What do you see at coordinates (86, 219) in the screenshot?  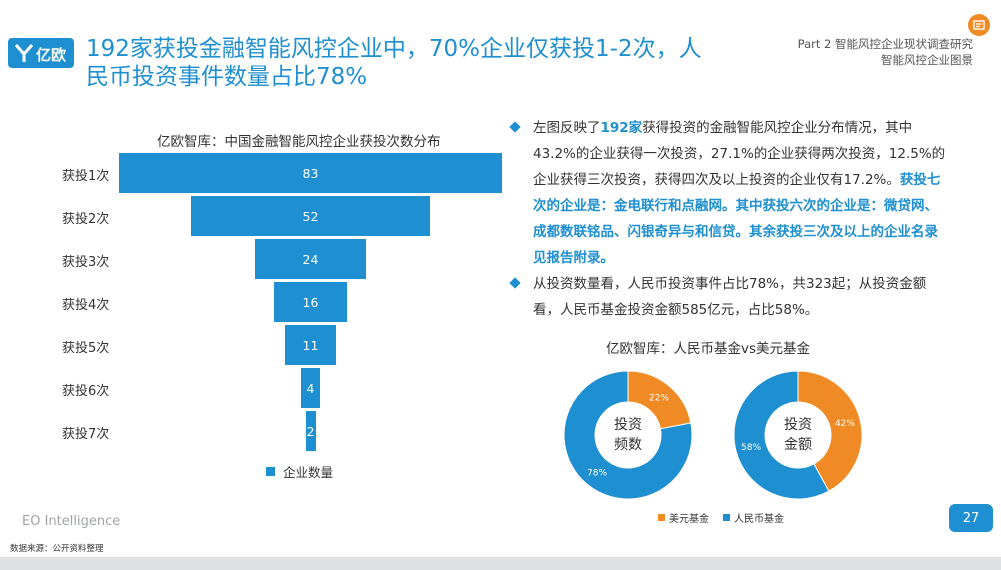 I see `funnel-category-label: 获投2次` at bounding box center [86, 219].